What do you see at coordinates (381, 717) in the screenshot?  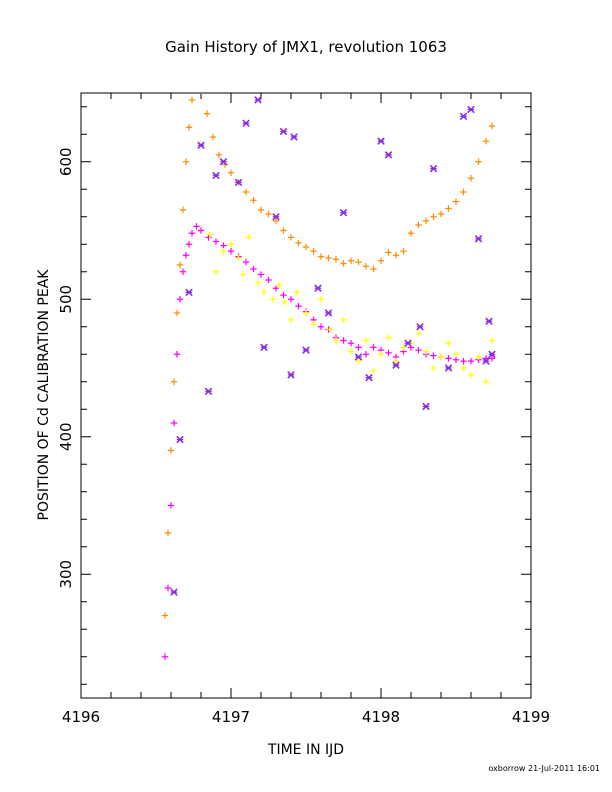 I see `x-tick-label: 4198` at bounding box center [381, 717].